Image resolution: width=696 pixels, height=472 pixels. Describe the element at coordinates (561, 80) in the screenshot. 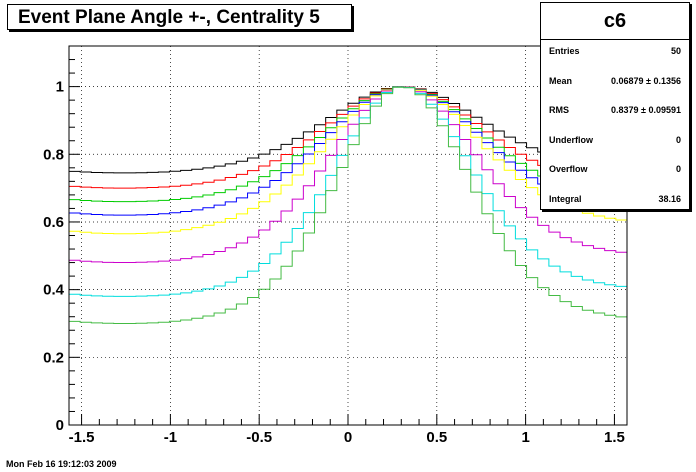

I see `stats-label: Mean` at that location.